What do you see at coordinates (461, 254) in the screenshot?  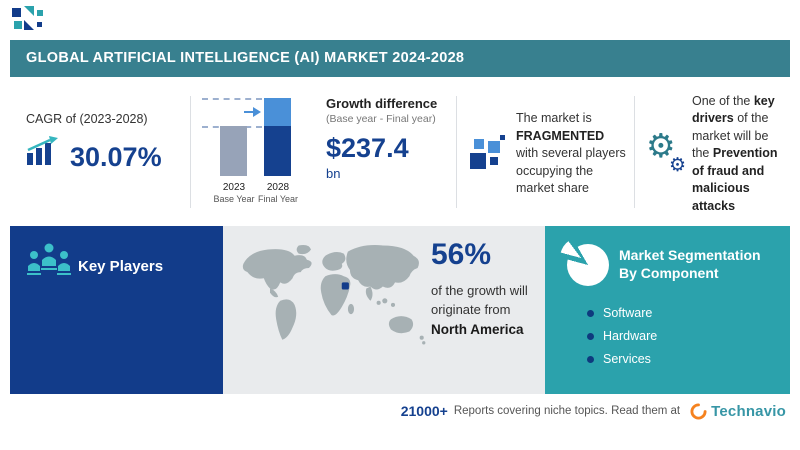 I see `region-percent: 56%` at bounding box center [461, 254].